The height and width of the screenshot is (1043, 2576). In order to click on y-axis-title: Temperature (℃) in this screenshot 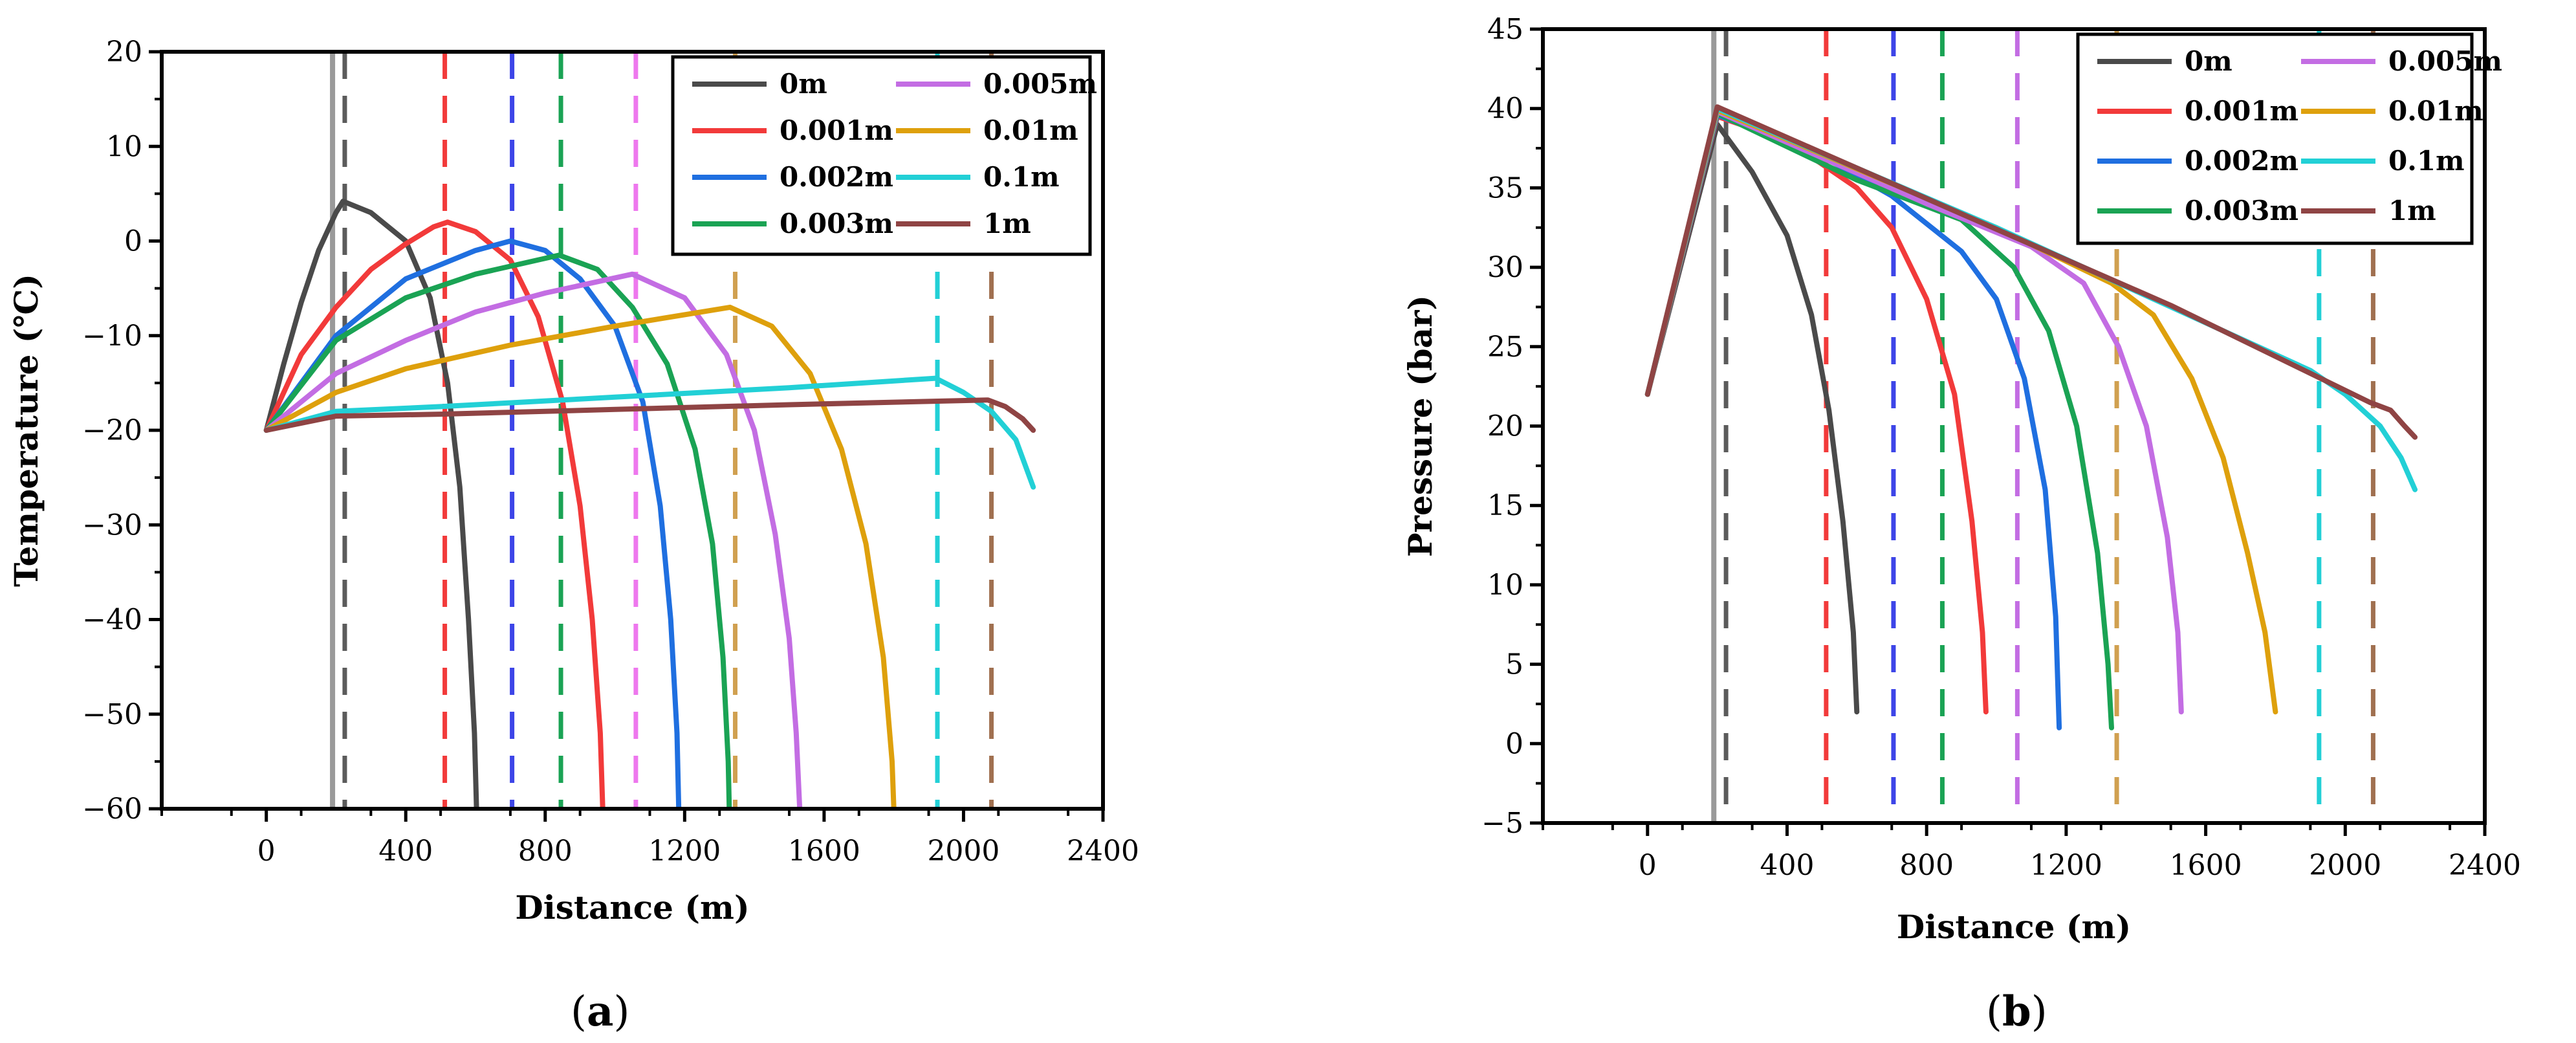, I will do `click(26, 430)`.